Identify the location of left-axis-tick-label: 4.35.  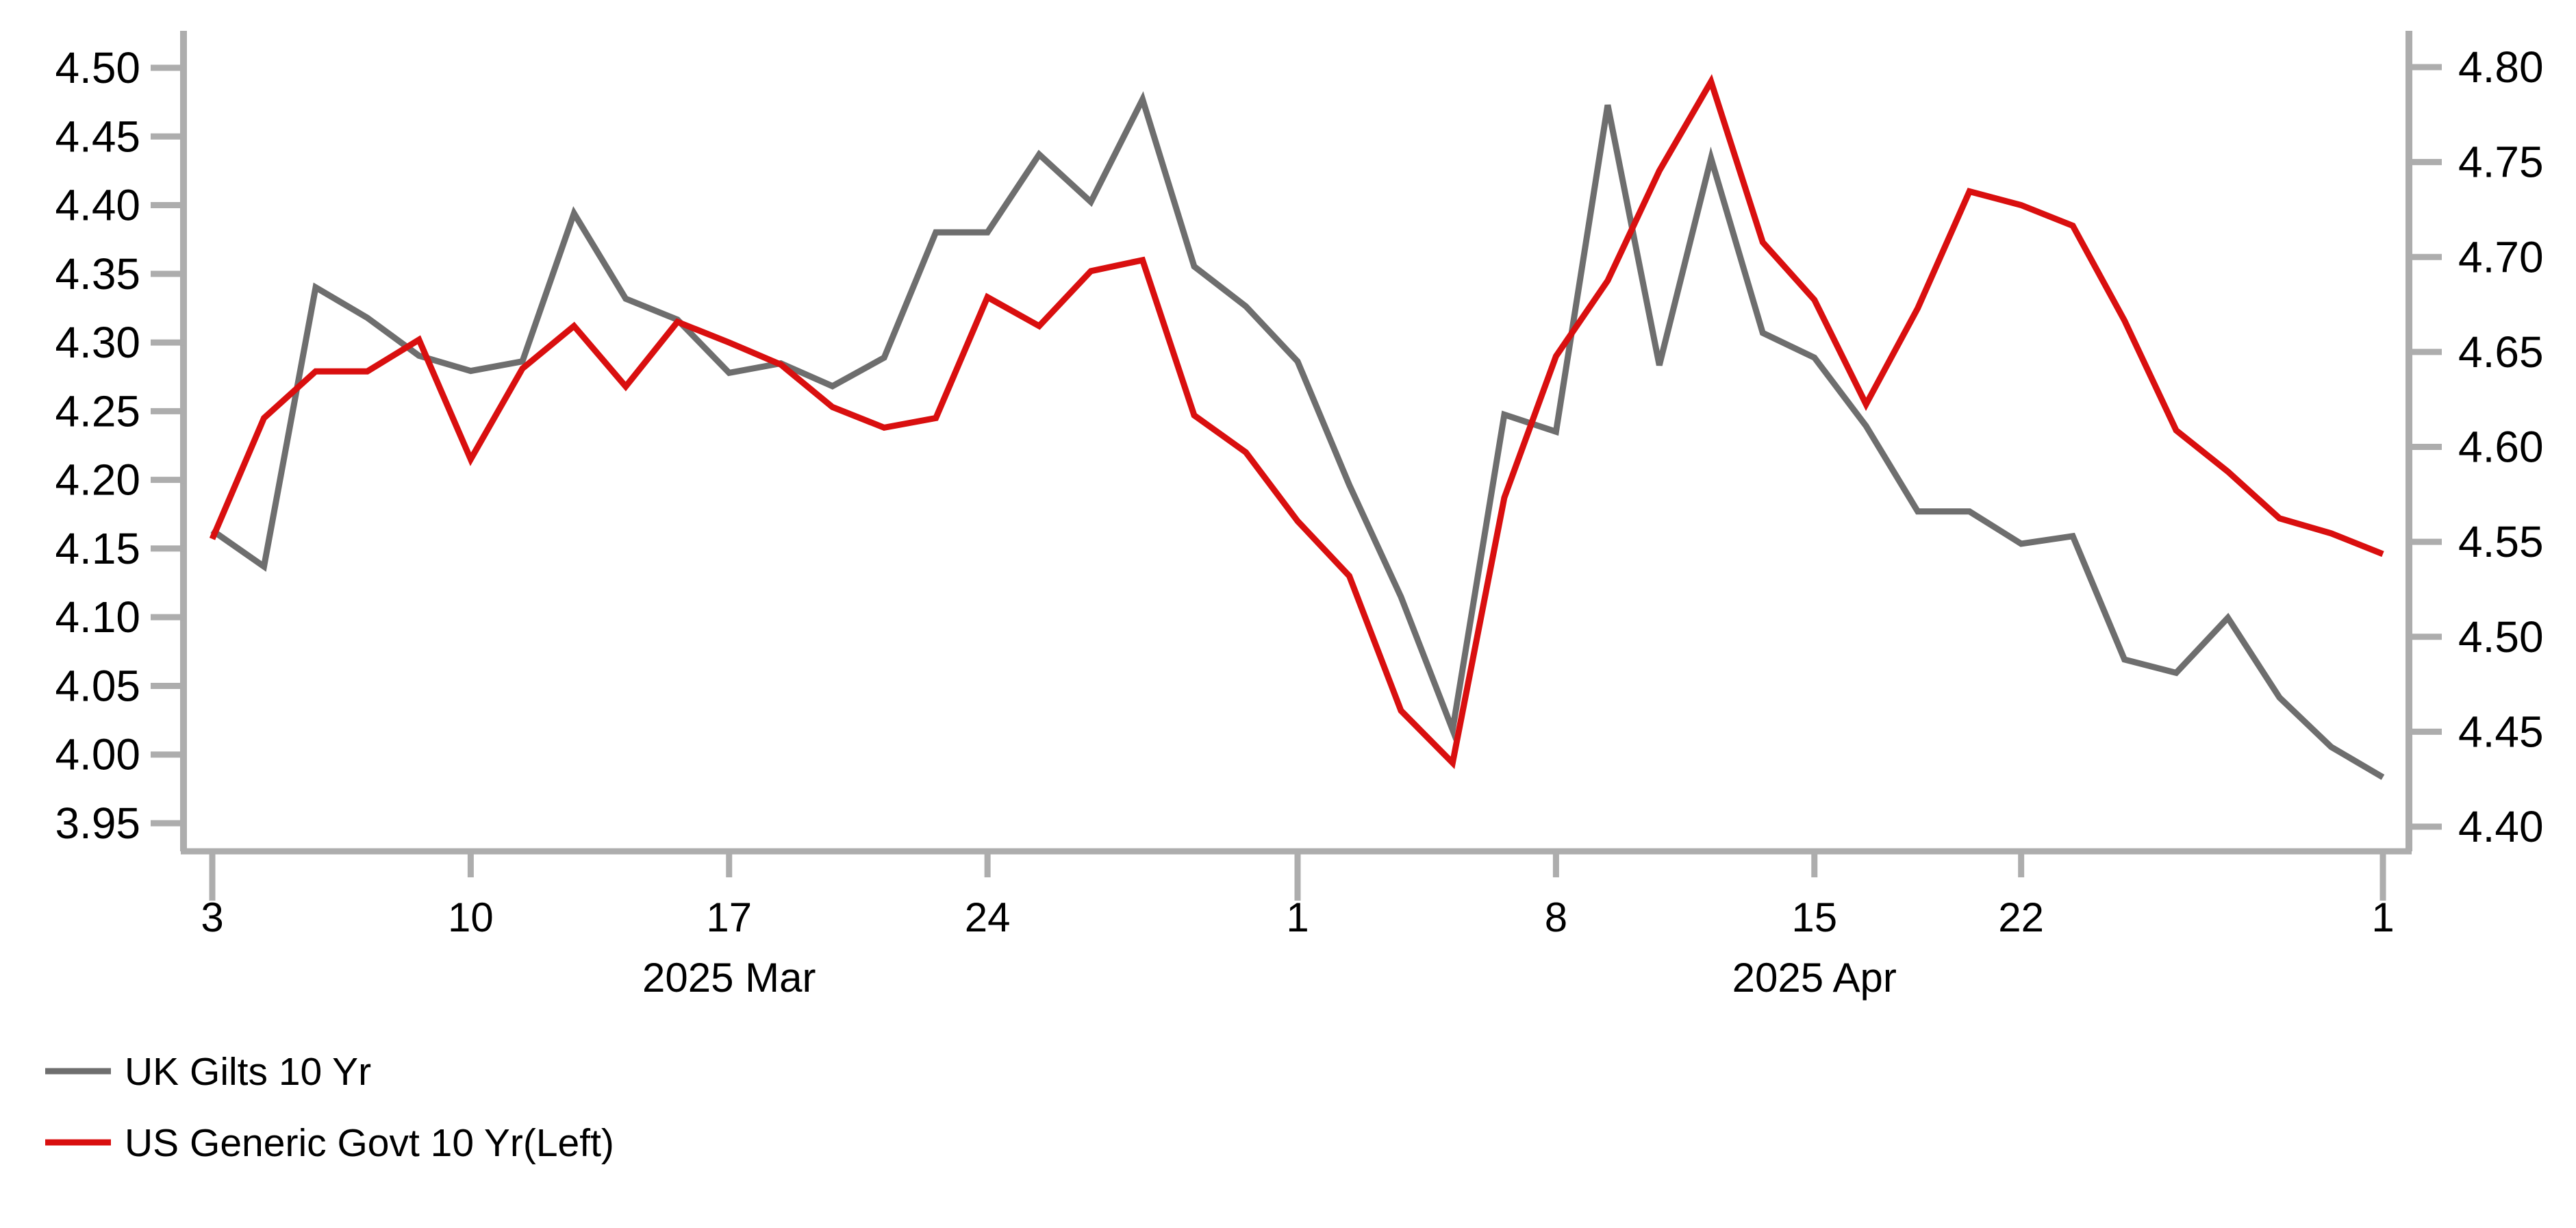
(98, 274).